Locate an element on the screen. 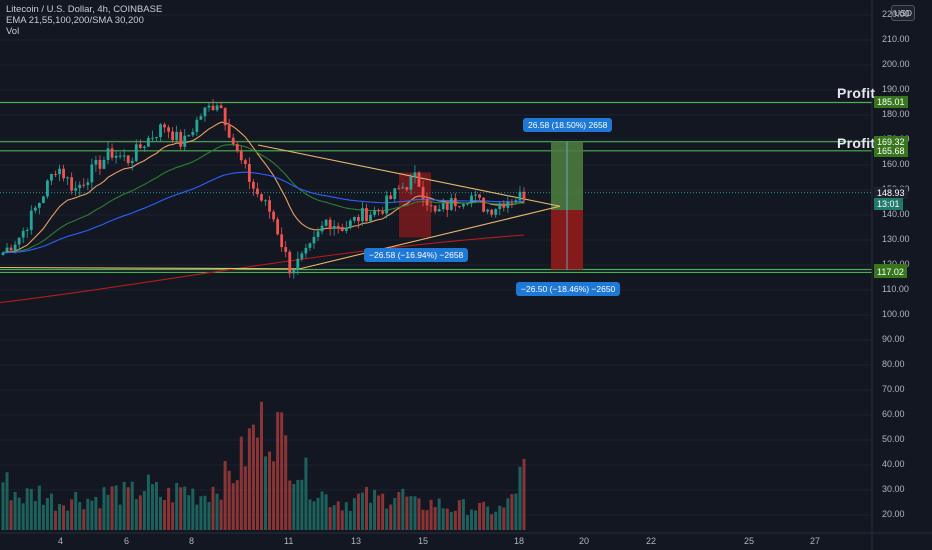  price-tick-label: 110.00 is located at coordinates (895, 289).